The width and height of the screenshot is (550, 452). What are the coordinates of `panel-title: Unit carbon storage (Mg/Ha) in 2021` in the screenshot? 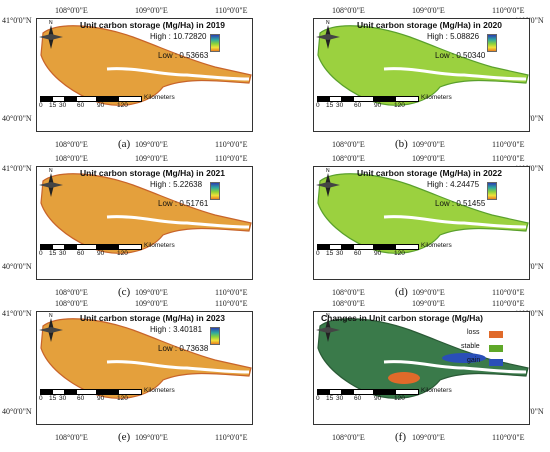 It's located at (152, 173).